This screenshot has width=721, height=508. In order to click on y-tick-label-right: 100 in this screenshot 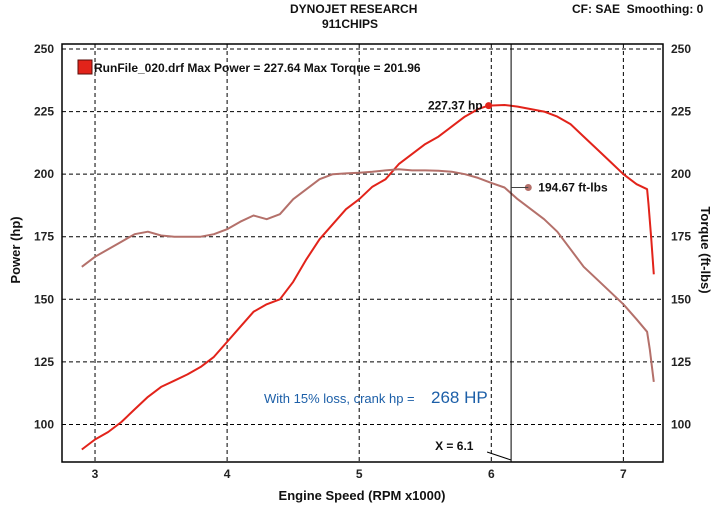, I will do `click(681, 424)`.